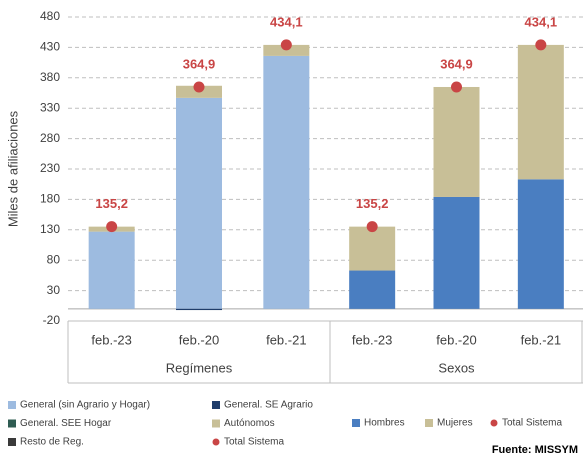 The width and height of the screenshot is (583, 457). Describe the element at coordinates (50, 138) in the screenshot. I see `y-tick-label: 280` at that location.